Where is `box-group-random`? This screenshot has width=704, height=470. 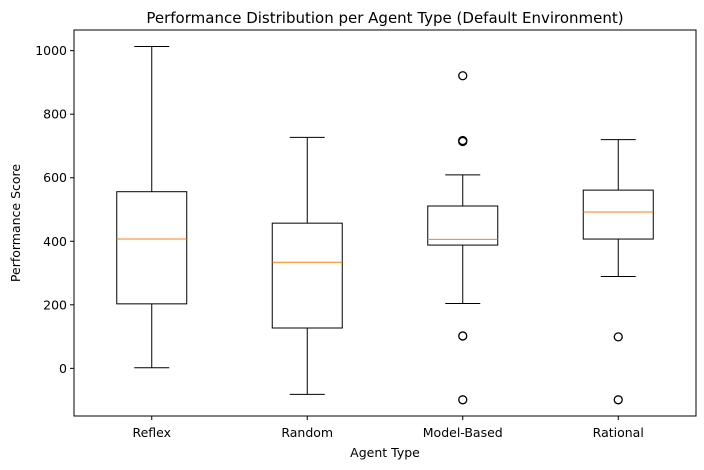
box-group-random is located at coordinates (307, 265).